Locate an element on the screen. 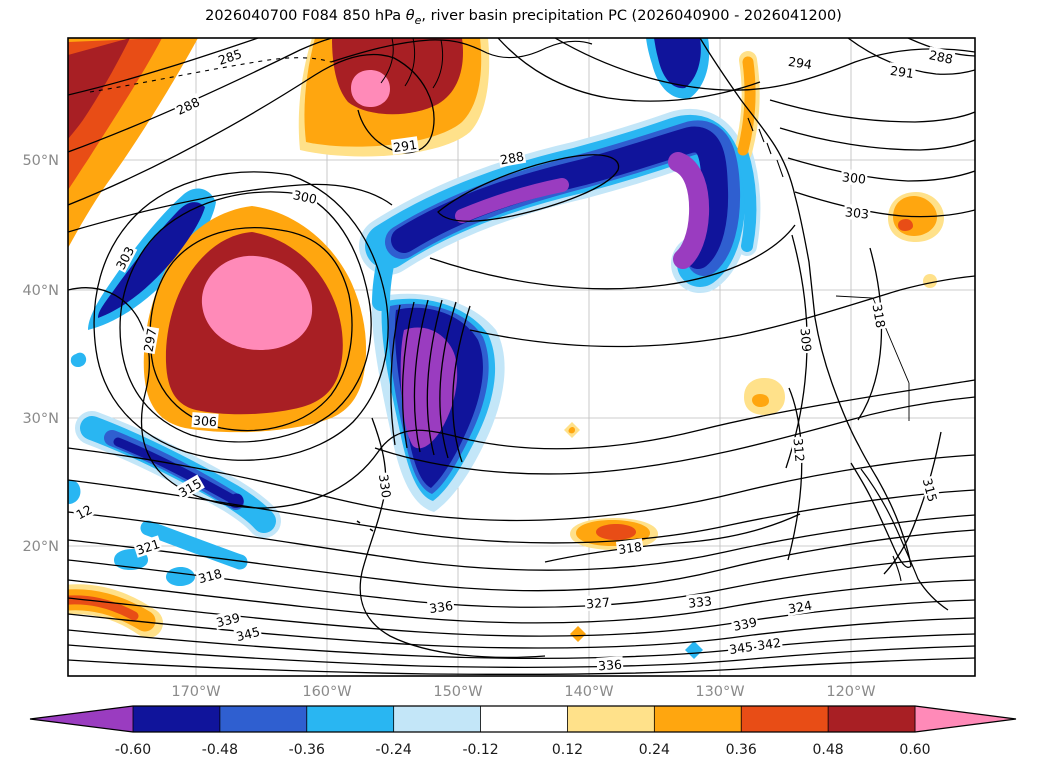 Image resolution: width=1047 pixels, height=771 pixels. contour-label: 285 is located at coordinates (230, 56).